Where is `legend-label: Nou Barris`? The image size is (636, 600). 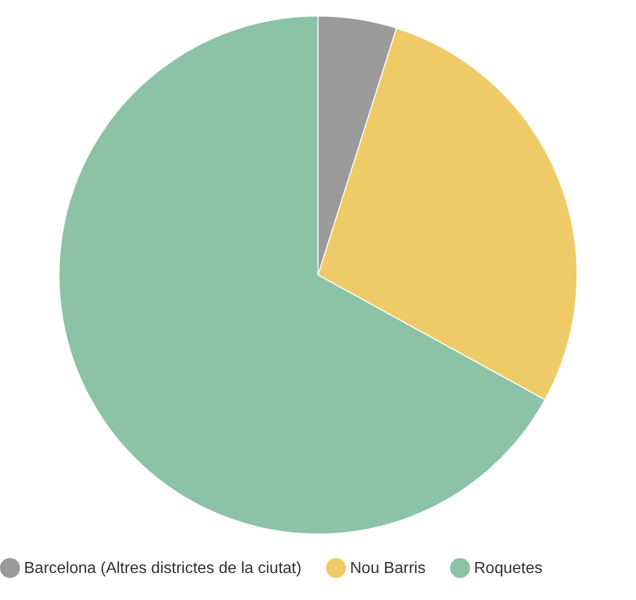 legend-label: Nou Barris is located at coordinates (388, 568).